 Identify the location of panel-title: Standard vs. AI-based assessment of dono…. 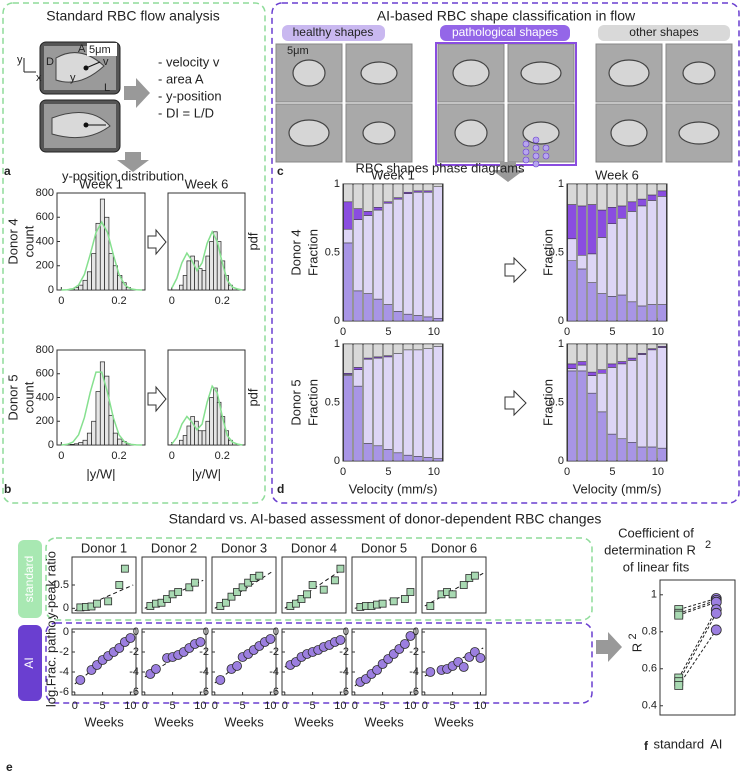
(385, 519).